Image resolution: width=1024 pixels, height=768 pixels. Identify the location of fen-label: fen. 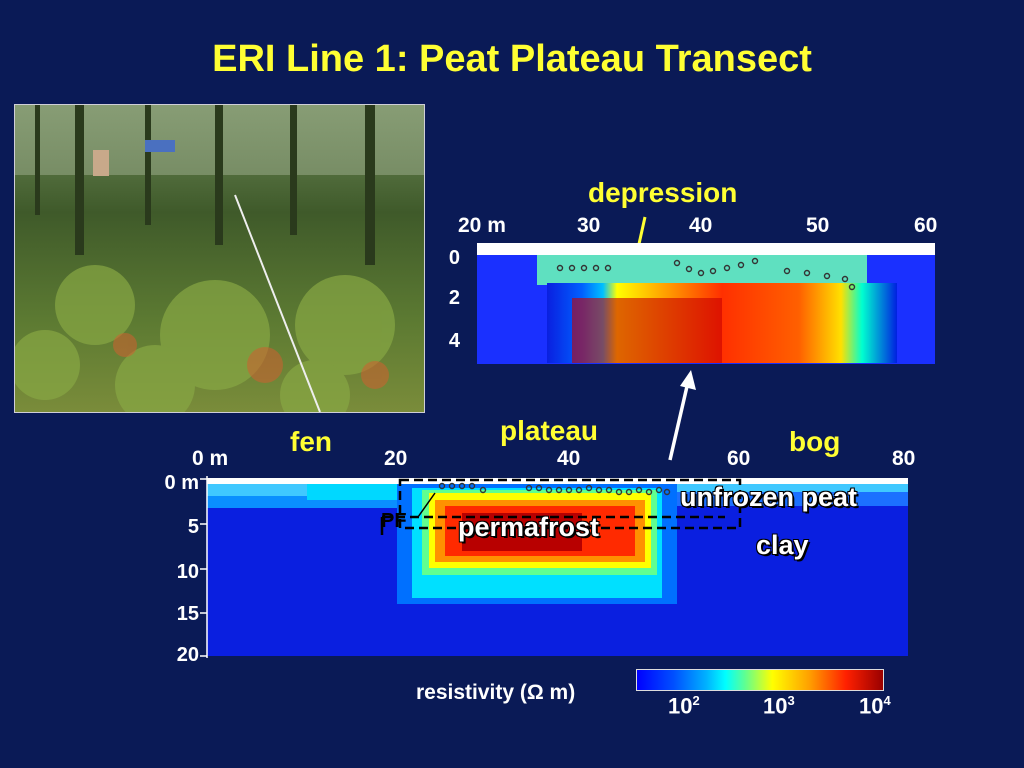
(311, 441).